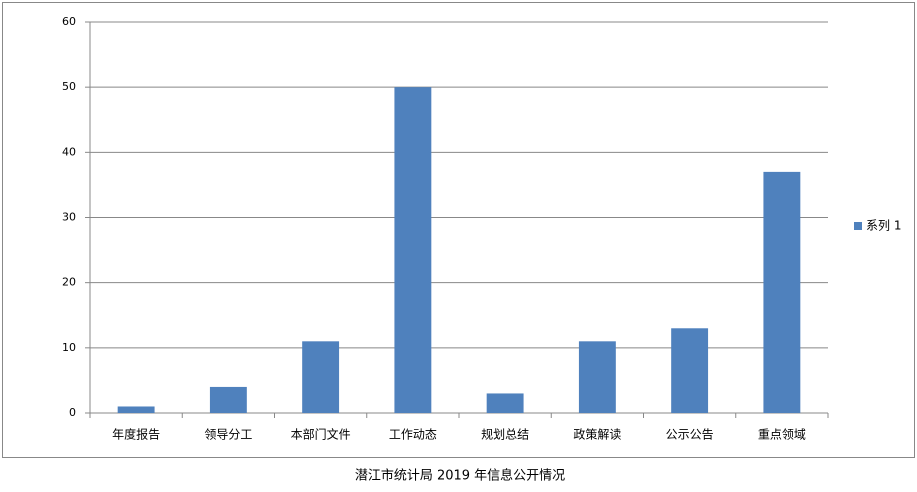  Describe the element at coordinates (69, 86) in the screenshot. I see `y-tick-label: 50` at that location.